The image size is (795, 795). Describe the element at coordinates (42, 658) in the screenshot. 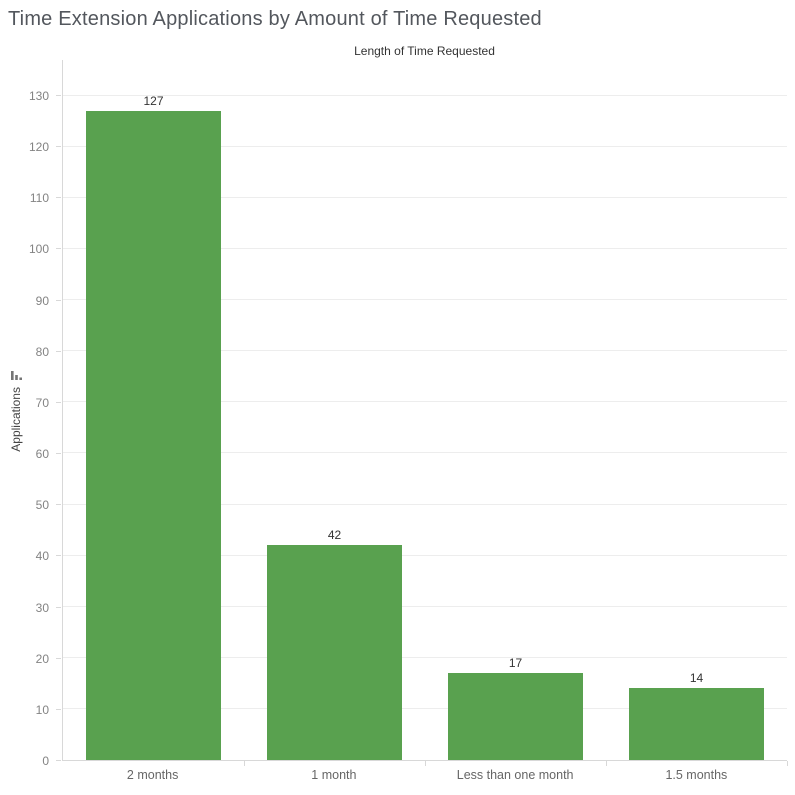

I see `y-tick-label: 20` at that location.